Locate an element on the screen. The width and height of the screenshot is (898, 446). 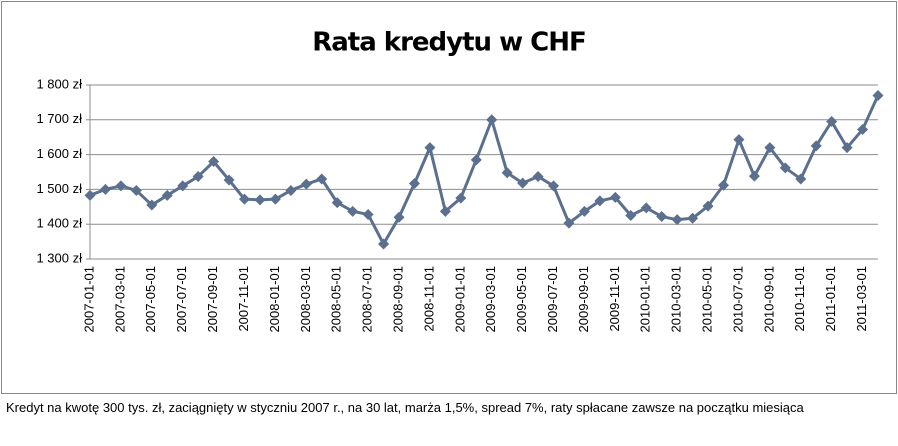
y-tick-label: 1 400 zł is located at coordinates (59, 223).